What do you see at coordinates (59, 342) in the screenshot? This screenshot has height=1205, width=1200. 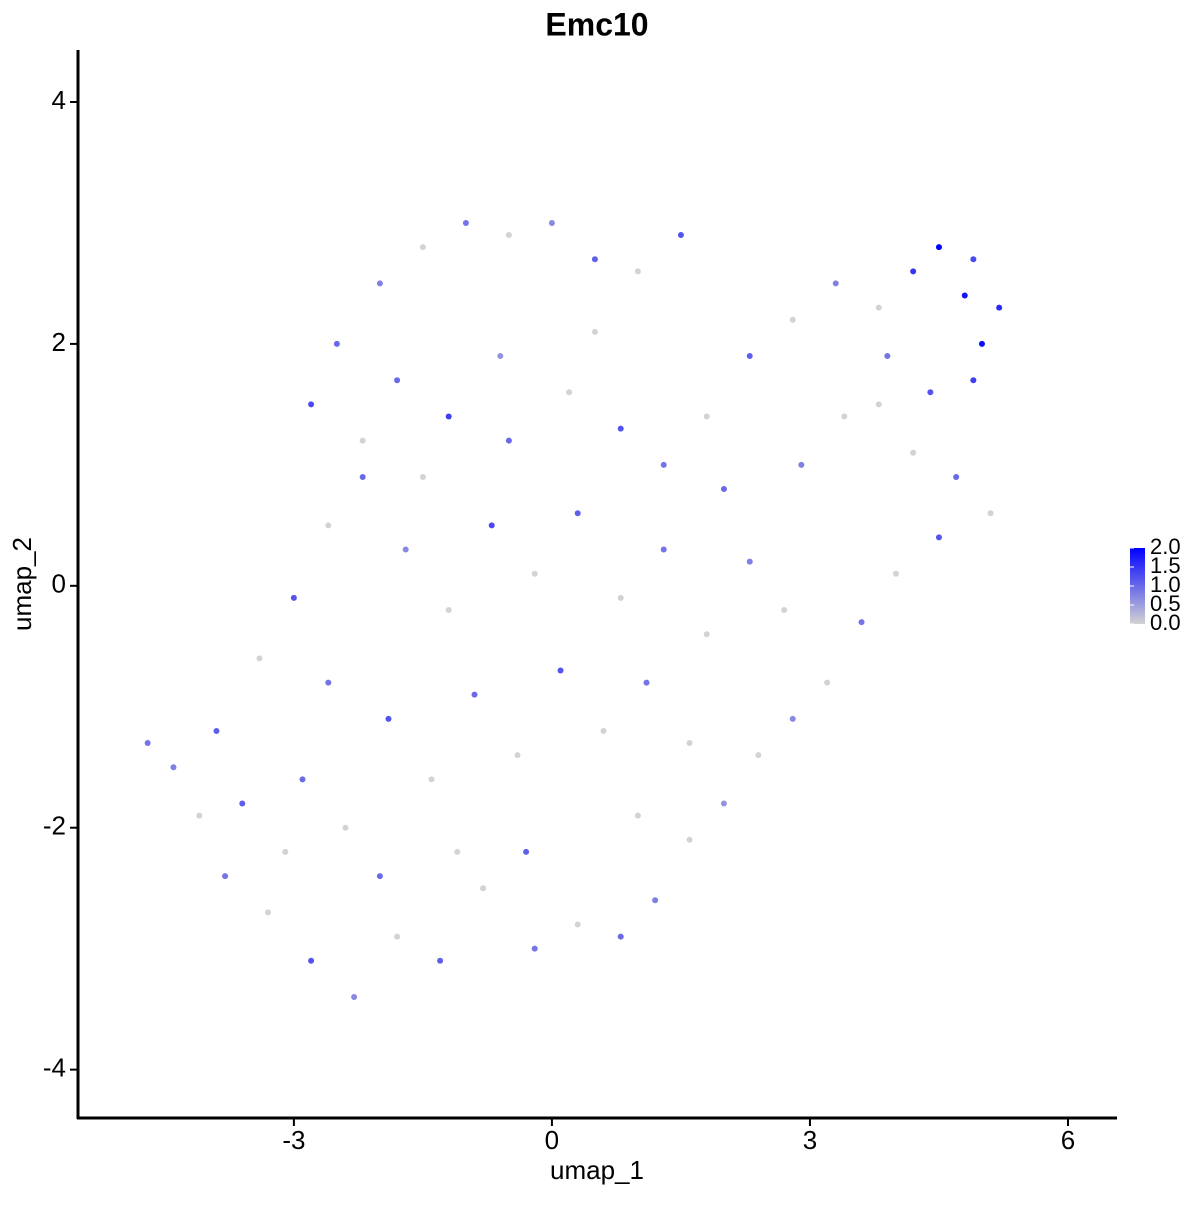 I see `y-tick-label: 2` at bounding box center [59, 342].